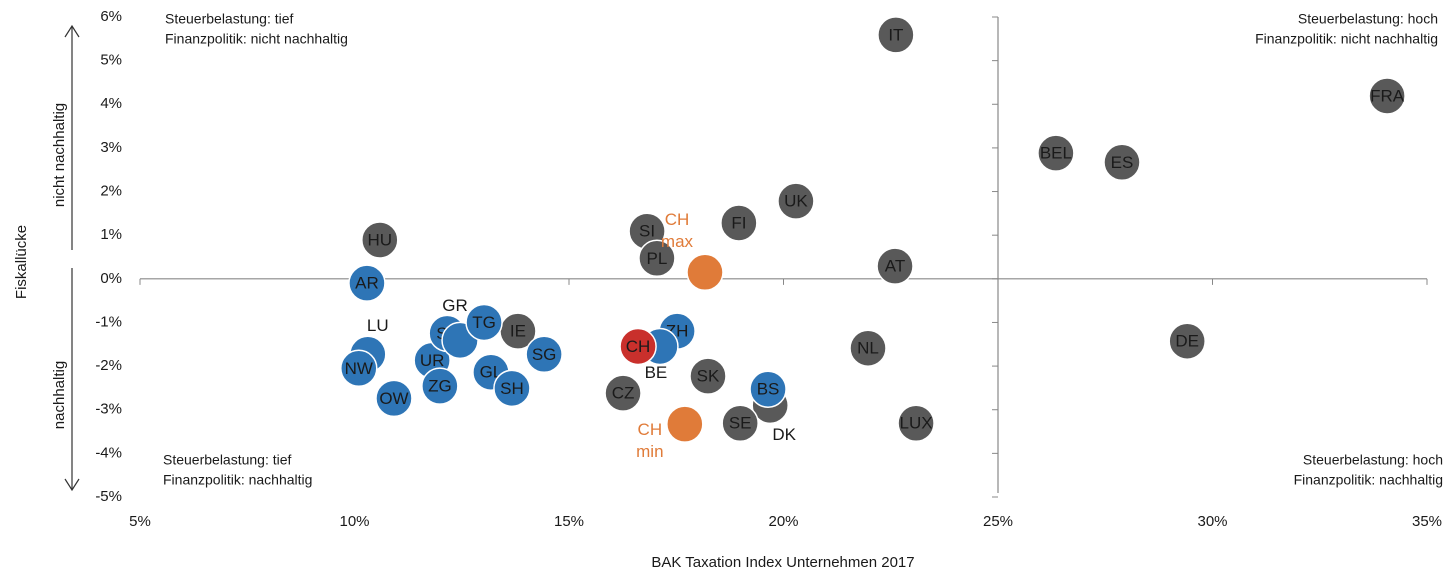  Describe the element at coordinates (111, 191) in the screenshot. I see `y-tick-label: 2%` at that location.